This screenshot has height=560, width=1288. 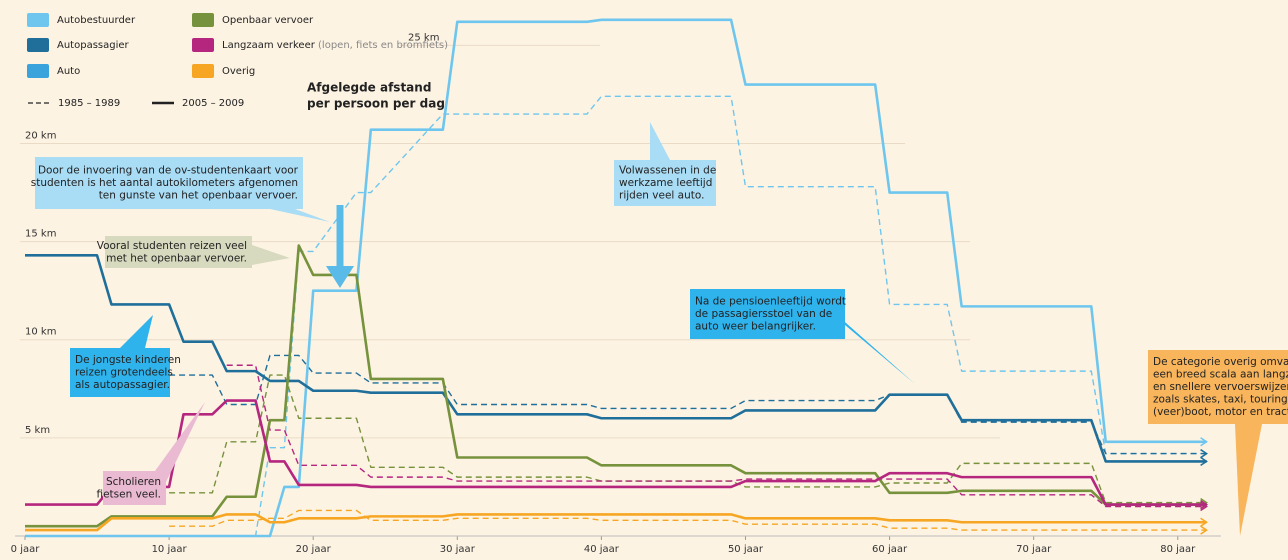 What do you see at coordinates (340, 277) in the screenshot?
I see `arrow-head` at bounding box center [340, 277].